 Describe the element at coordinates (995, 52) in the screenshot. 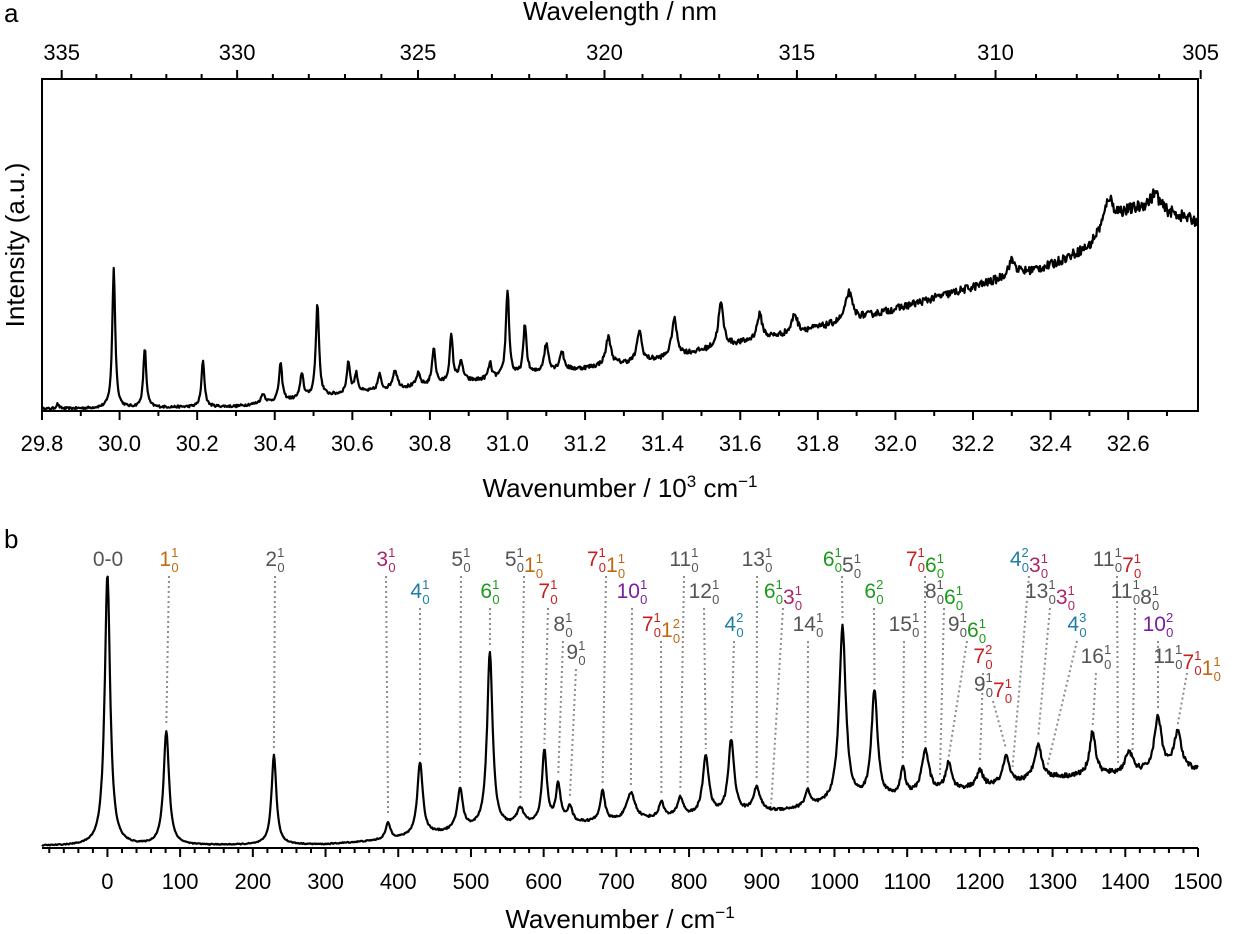

I see `panel-a-top-tick-label: 310` at that location.